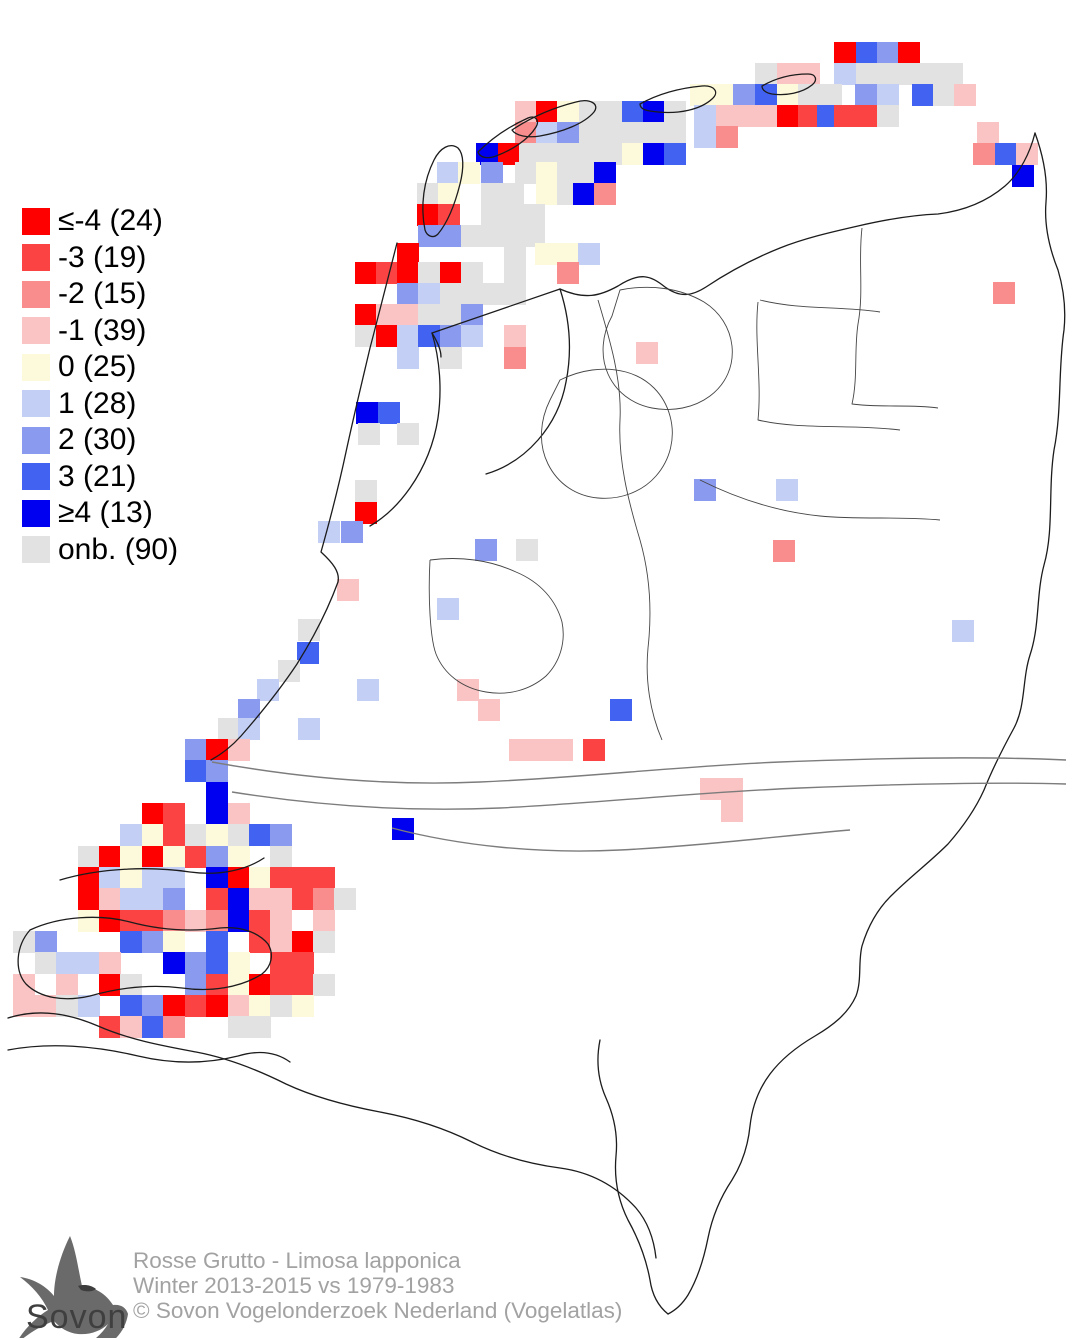 This screenshot has height=1340, width=1074. Describe the element at coordinates (110, 221) in the screenshot. I see `legend-label: ≤-4 (24)` at that location.